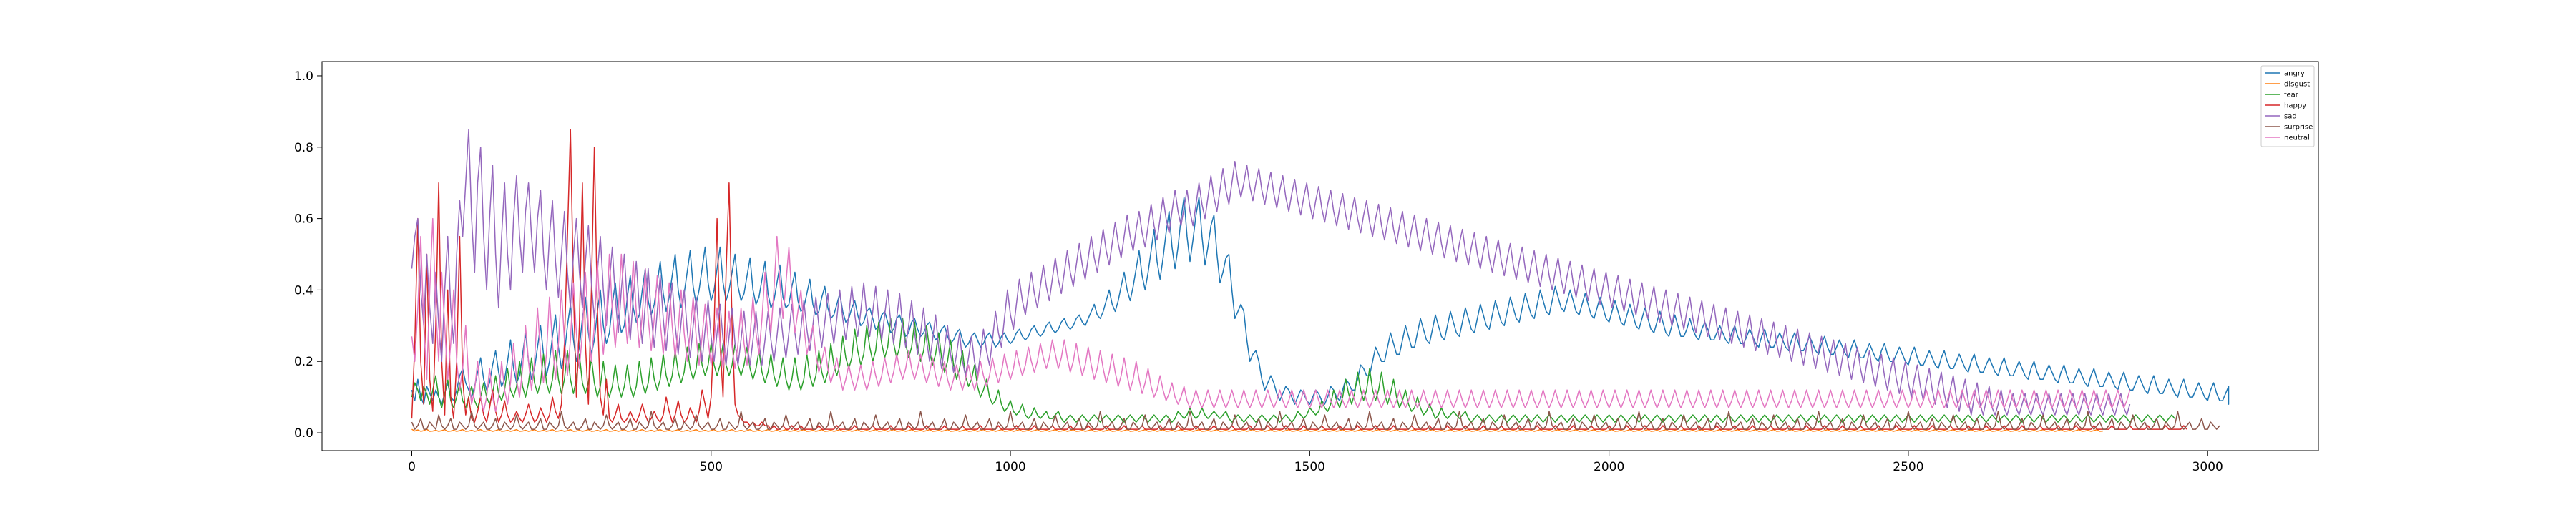  I want to click on legend-label-sad: sad, so click(2290, 117).